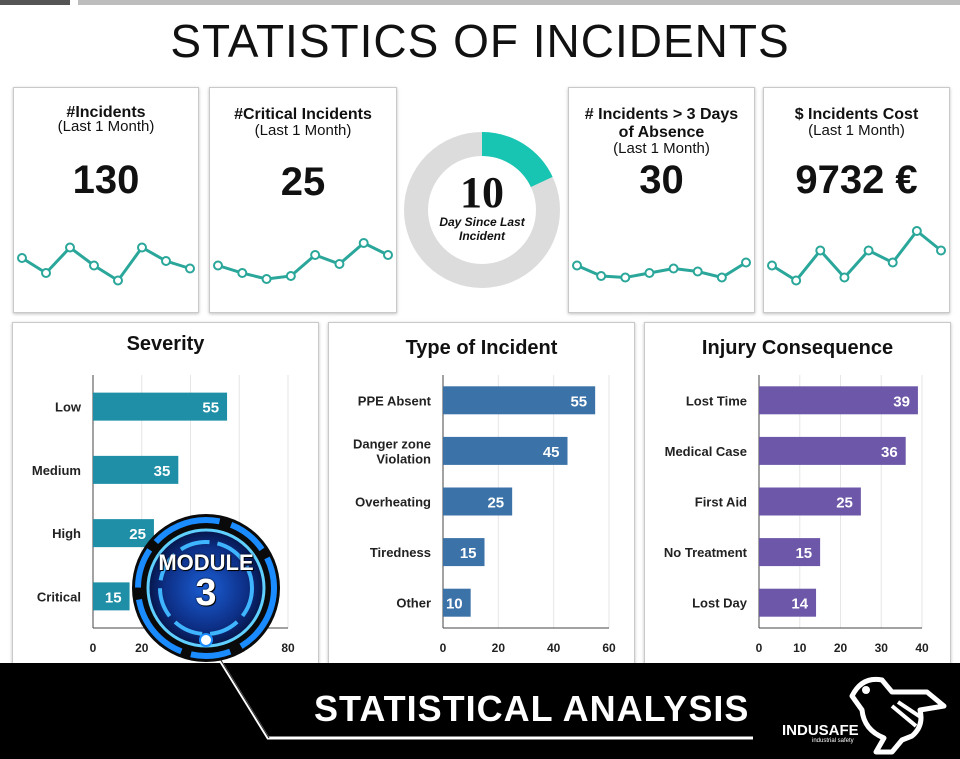  What do you see at coordinates (56, 470) in the screenshot?
I see `category-label: Medium` at bounding box center [56, 470].